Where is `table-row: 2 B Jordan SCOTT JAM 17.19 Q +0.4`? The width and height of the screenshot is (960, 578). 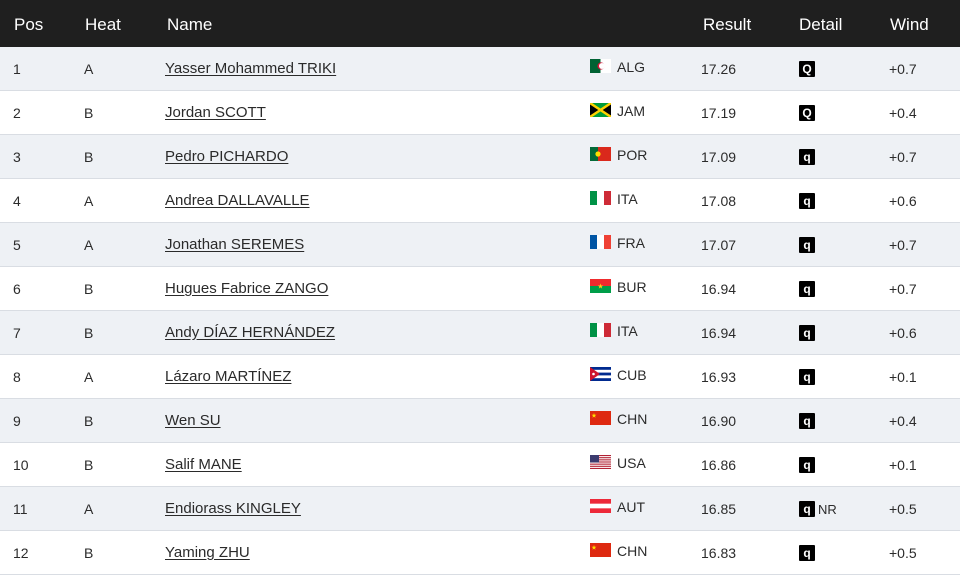
table-row: 2 B Jordan SCOTT JAM 17.19 Q +0.4 is located at coordinates (480, 113).